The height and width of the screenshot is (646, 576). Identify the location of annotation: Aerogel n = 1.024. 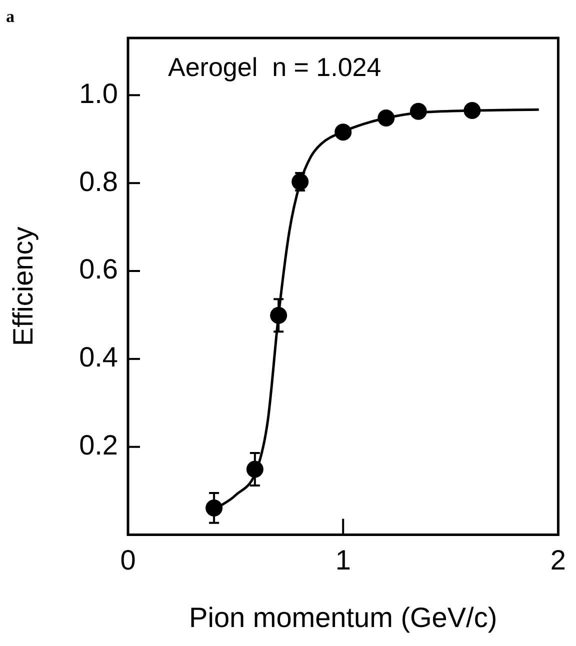
(275, 67).